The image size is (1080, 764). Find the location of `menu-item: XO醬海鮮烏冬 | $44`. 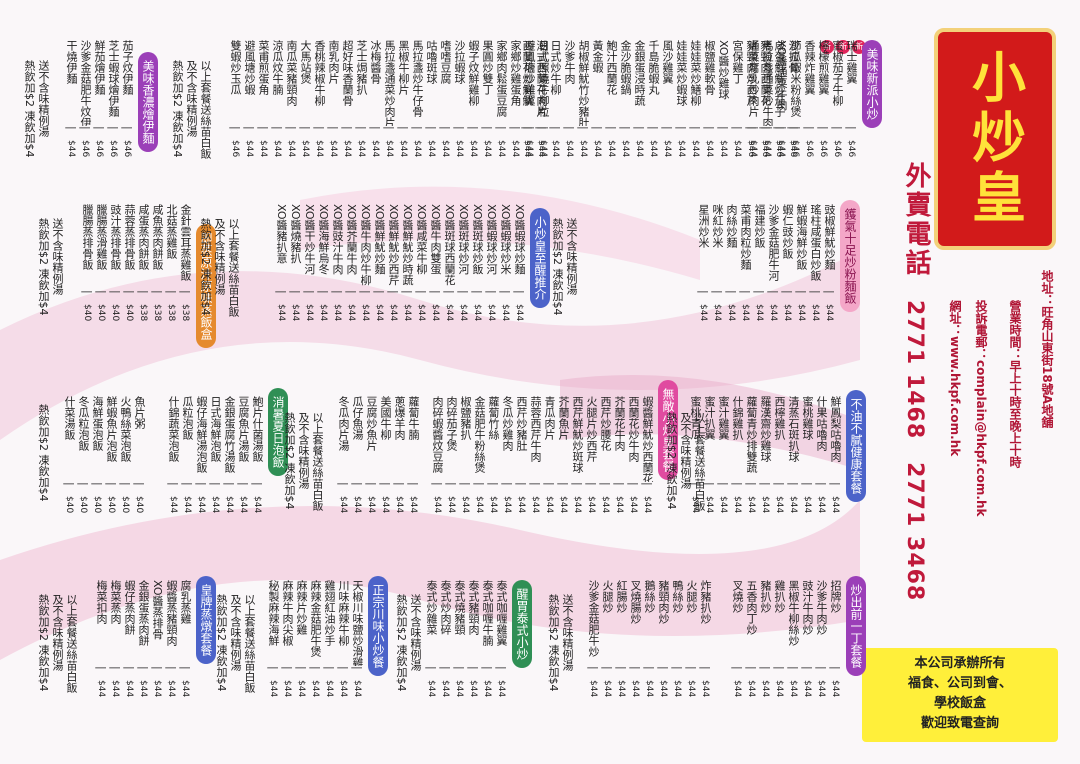

menu-item: XO醬海鮮烏冬 | $44 is located at coordinates (323, 263).